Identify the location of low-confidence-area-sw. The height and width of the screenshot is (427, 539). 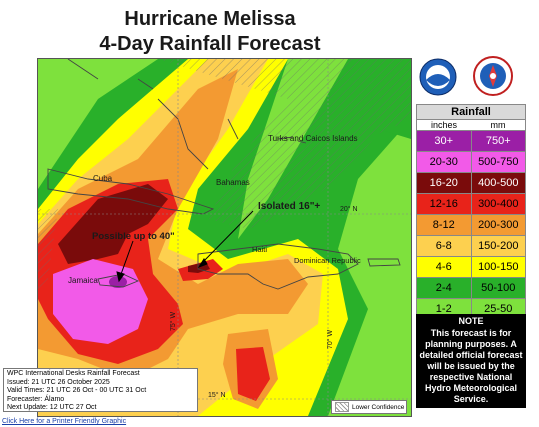
(48, 249).